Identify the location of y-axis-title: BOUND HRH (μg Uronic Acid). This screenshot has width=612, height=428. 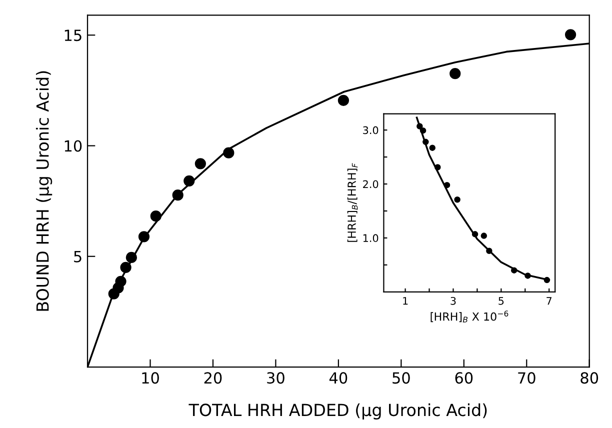
(44, 191).